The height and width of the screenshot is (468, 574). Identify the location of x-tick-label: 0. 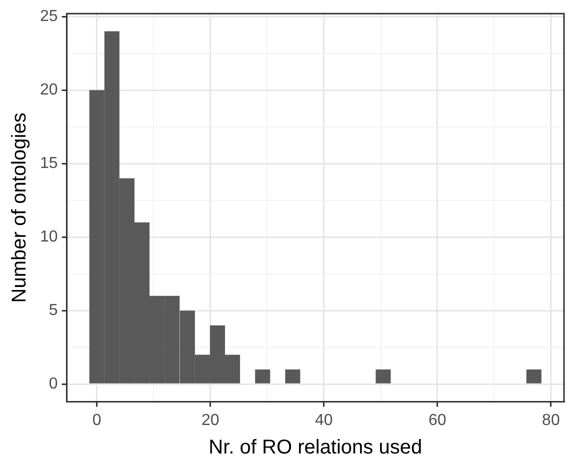
(97, 420).